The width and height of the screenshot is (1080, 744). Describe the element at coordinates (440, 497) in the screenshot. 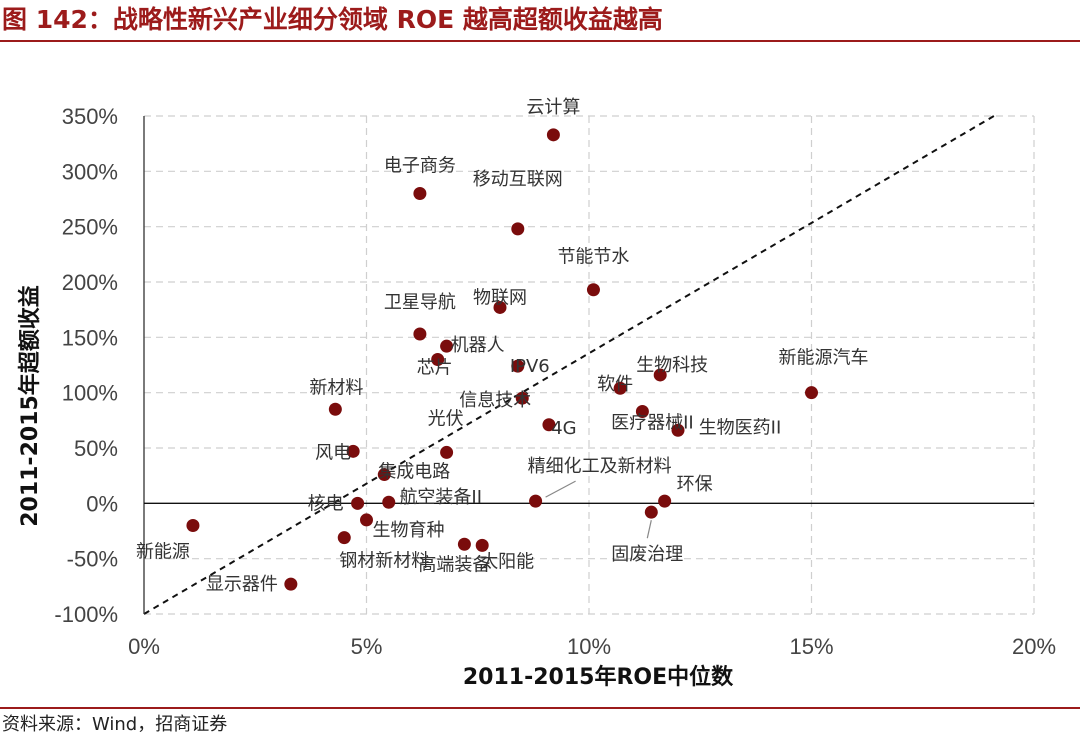

I see `point-label: 航空装备II` at that location.